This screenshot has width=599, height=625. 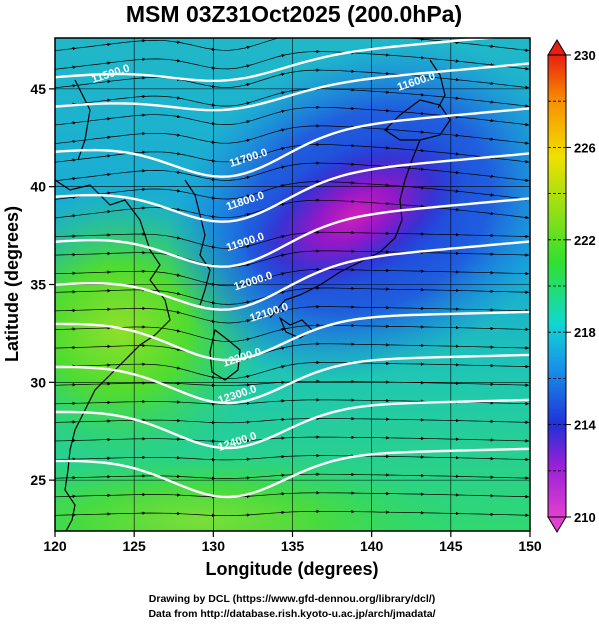 I want to click on y-axis-label: Latitude (degrees), so click(x=12, y=284).